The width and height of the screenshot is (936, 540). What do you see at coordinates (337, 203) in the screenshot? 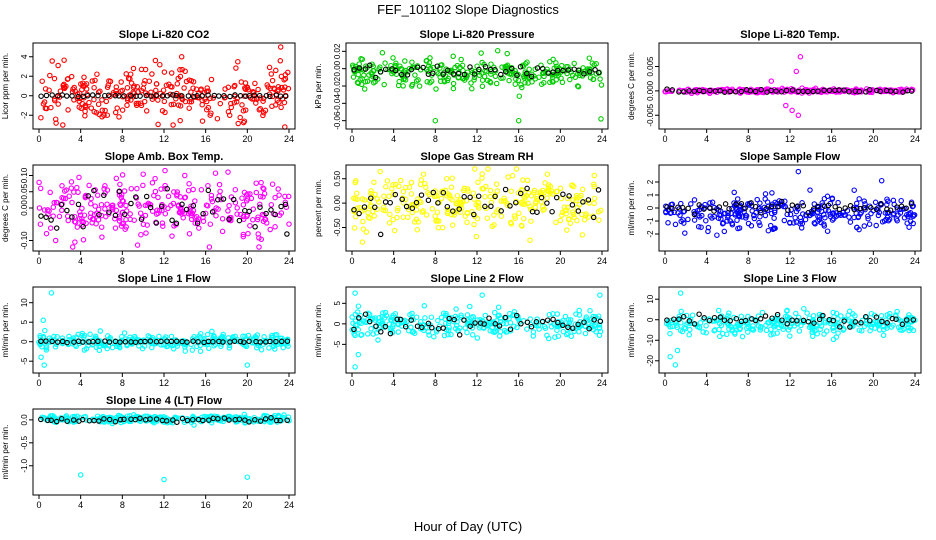
I see `y-tick-label: 0.00` at bounding box center [337, 203].